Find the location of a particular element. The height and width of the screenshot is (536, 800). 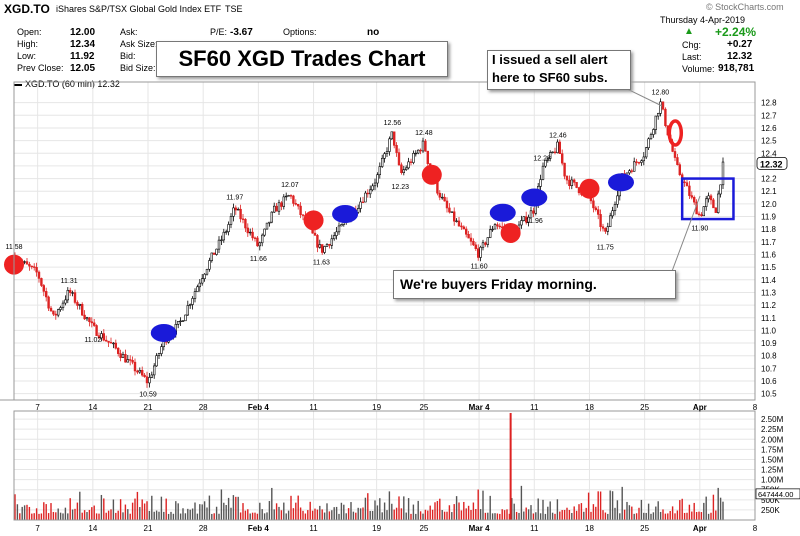

price-label: 10.59 is located at coordinates (148, 394).